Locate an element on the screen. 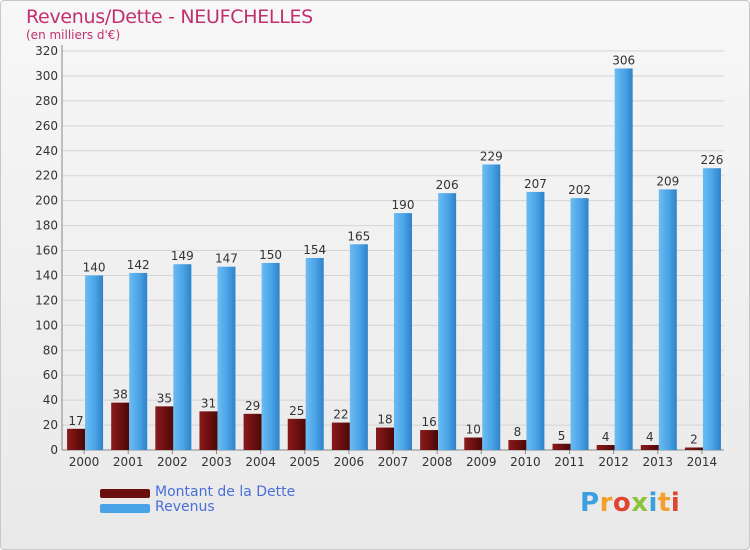 The height and width of the screenshot is (550, 750). logo-letter: P is located at coordinates (590, 503).